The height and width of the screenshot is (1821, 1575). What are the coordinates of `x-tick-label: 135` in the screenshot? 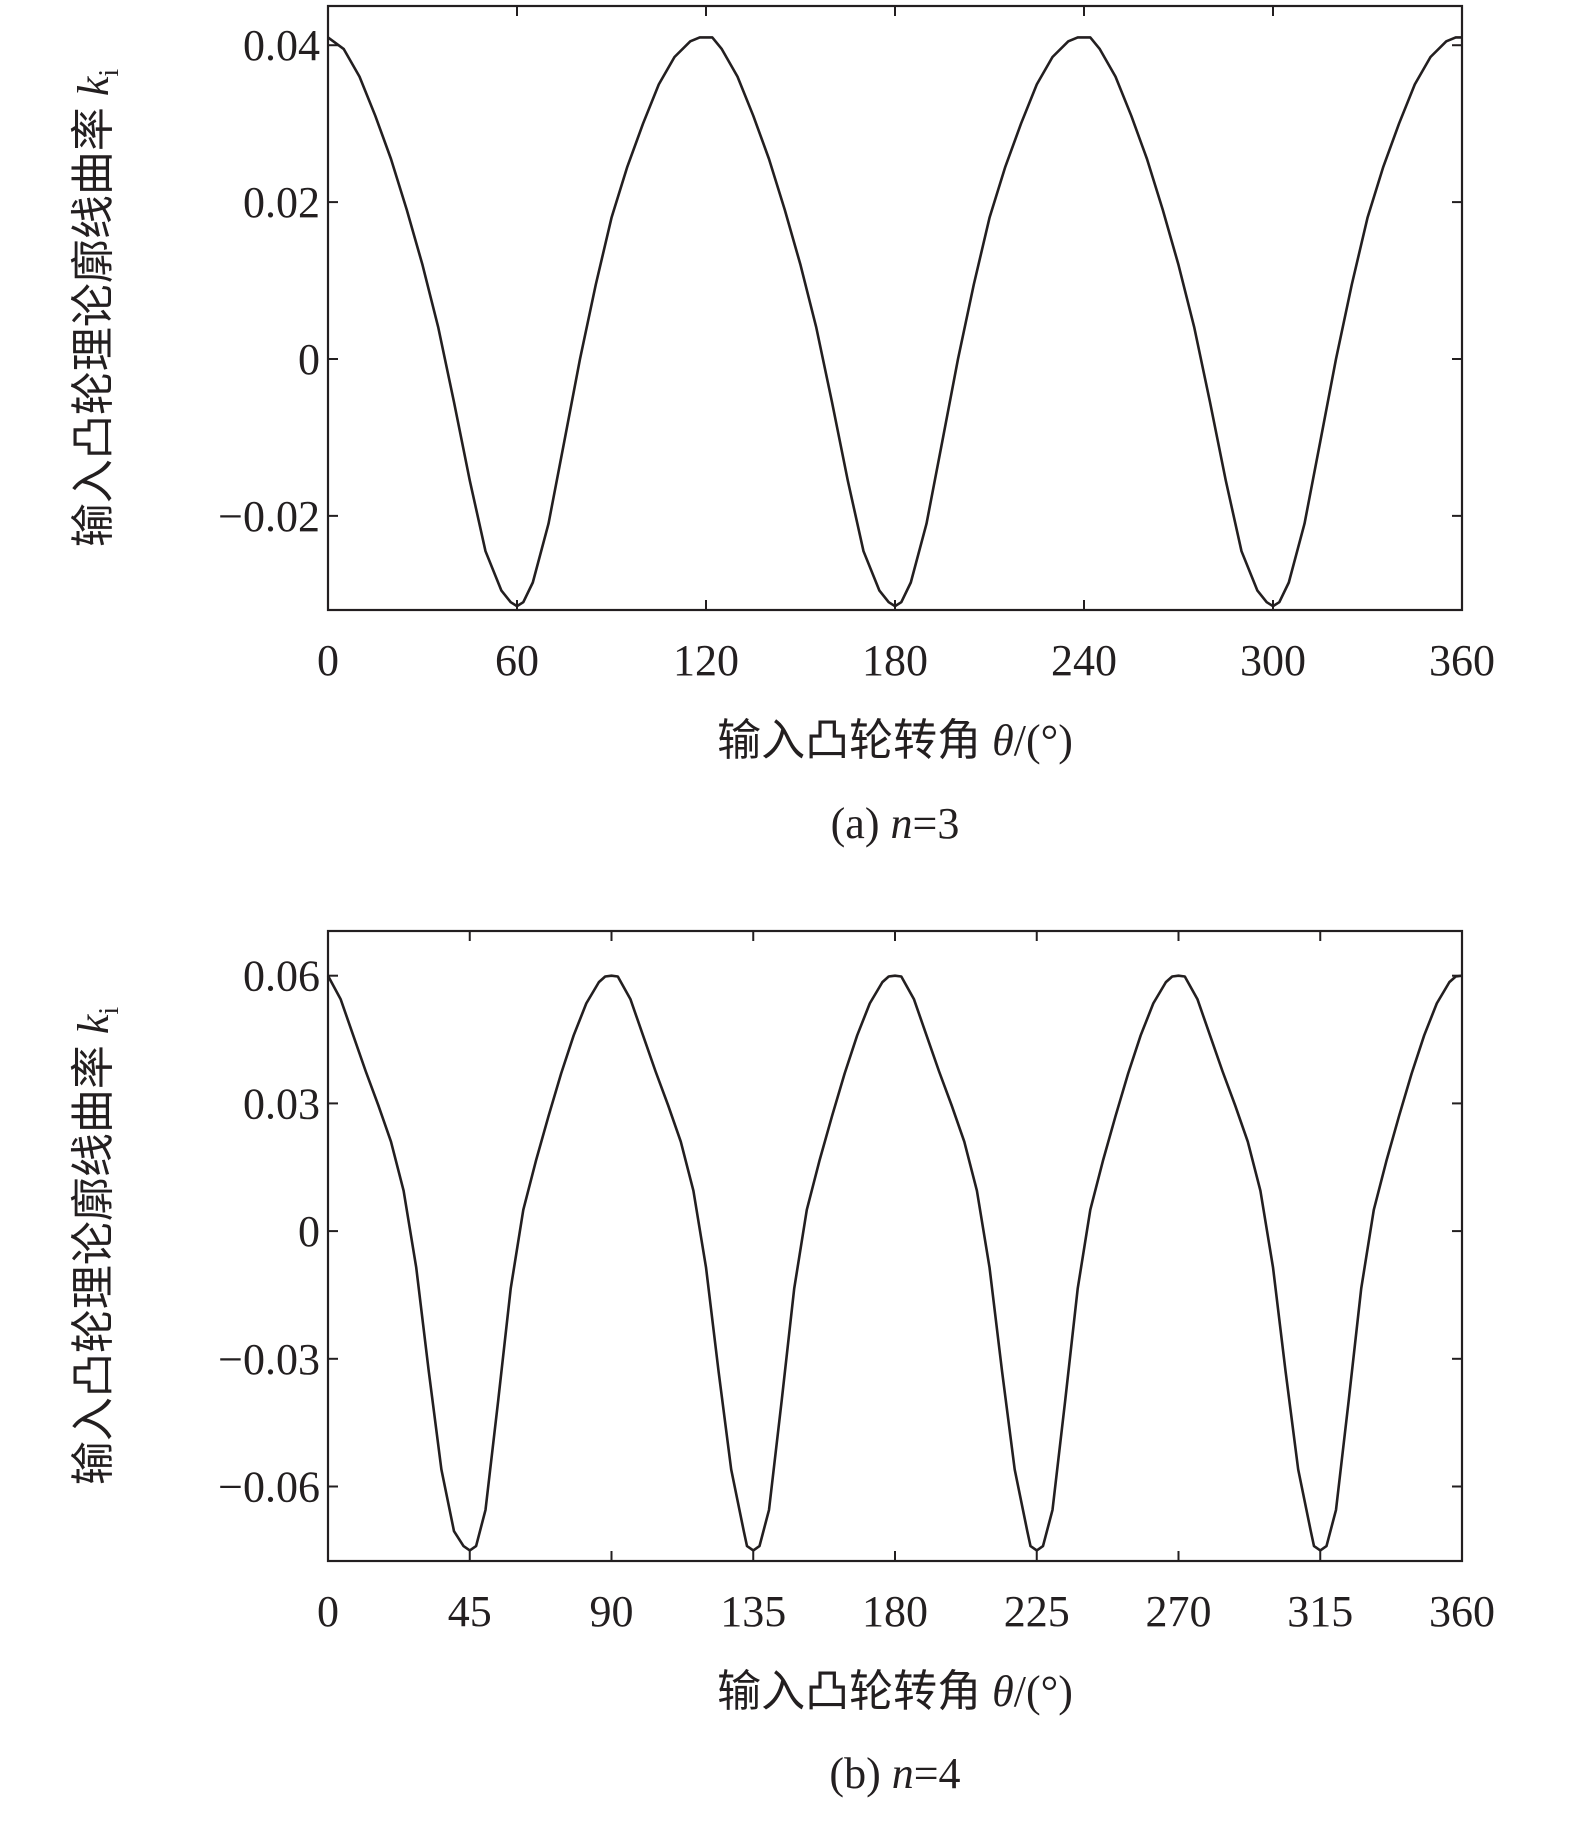 It's located at (753, 1611).